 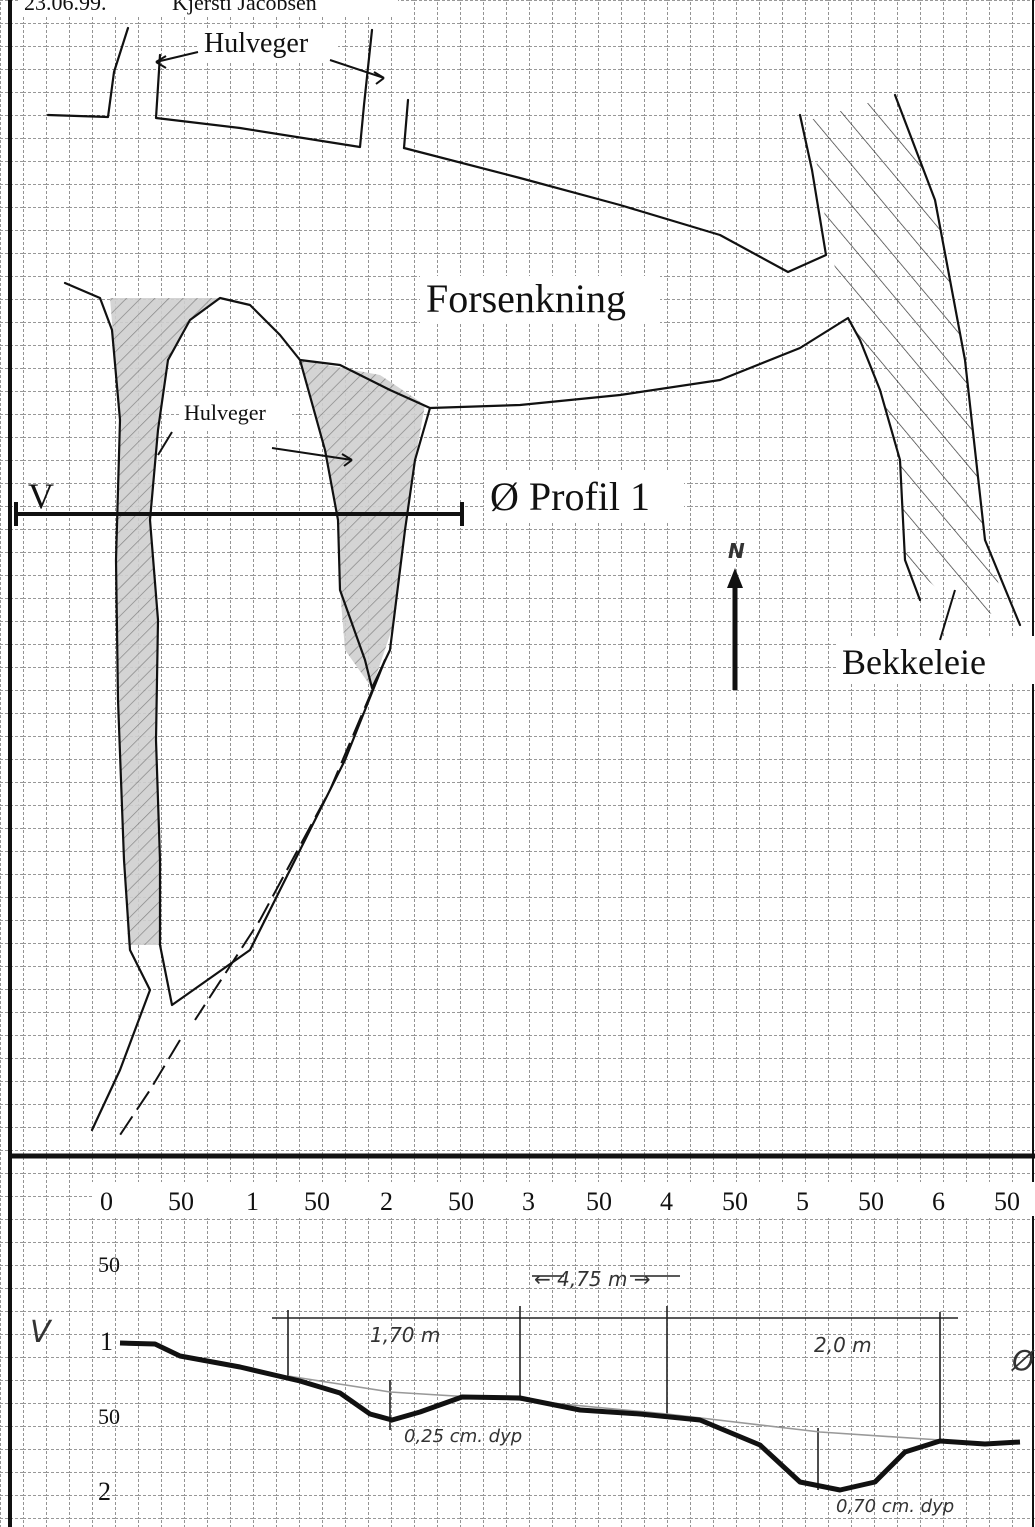 I want to click on header-author: Kjersti Jacobsen, so click(x=244, y=7).